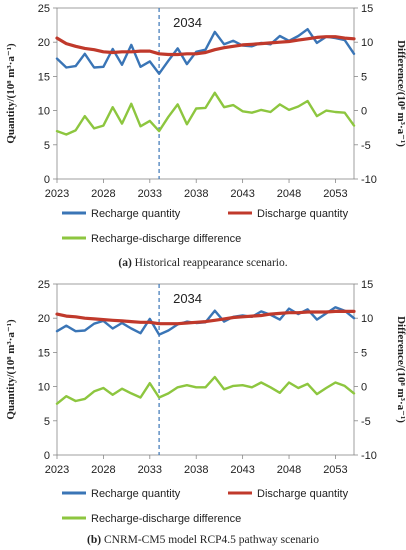 The width and height of the screenshot is (406, 550). Describe the element at coordinates (210, 263) in the screenshot. I see `caption-text: Historical reappearance scenario.` at that location.